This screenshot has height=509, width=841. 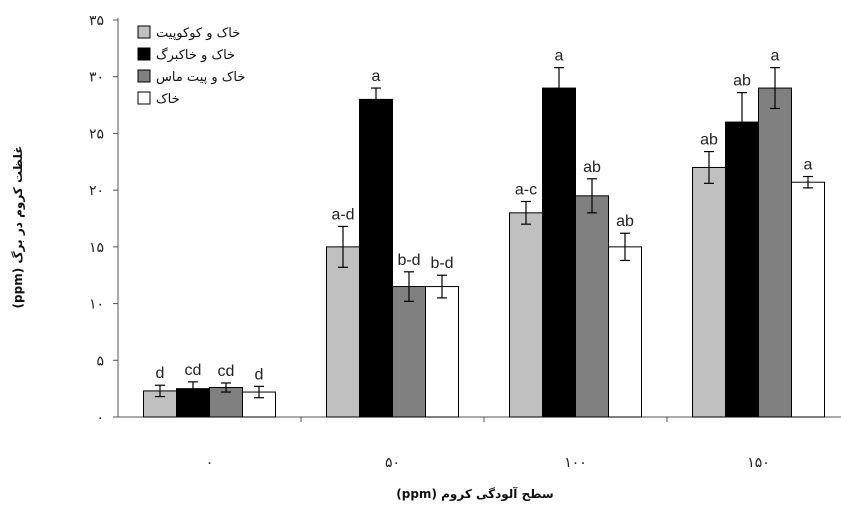 What do you see at coordinates (96, 134) in the screenshot?
I see `y-tick-label: ۲۵` at bounding box center [96, 134].